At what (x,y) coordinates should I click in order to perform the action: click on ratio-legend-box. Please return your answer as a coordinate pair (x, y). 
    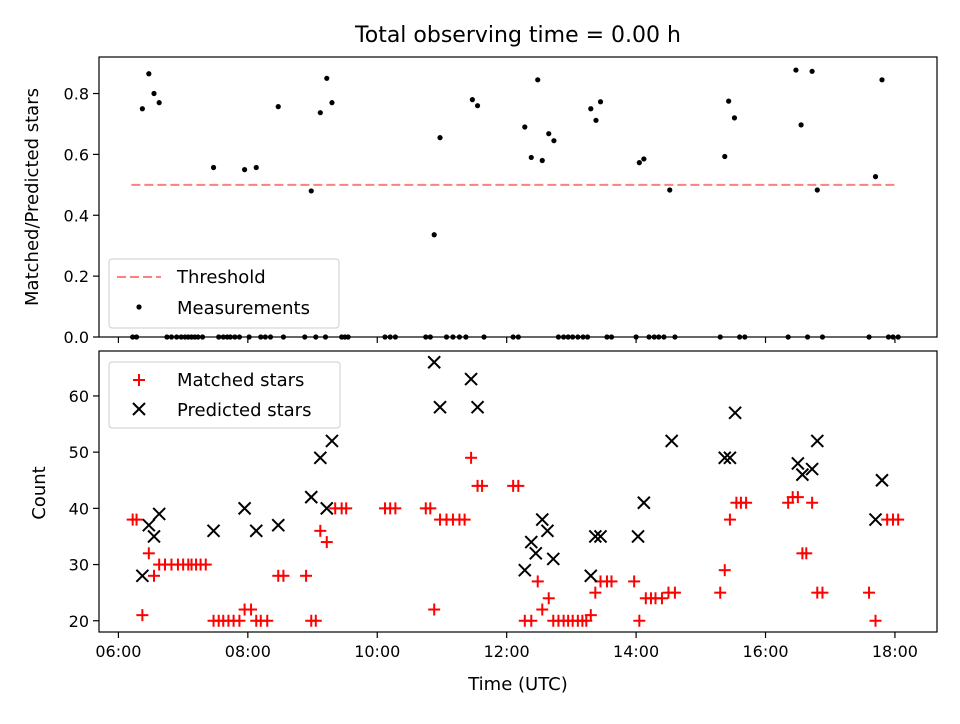
    Looking at the image, I should click on (224, 293).